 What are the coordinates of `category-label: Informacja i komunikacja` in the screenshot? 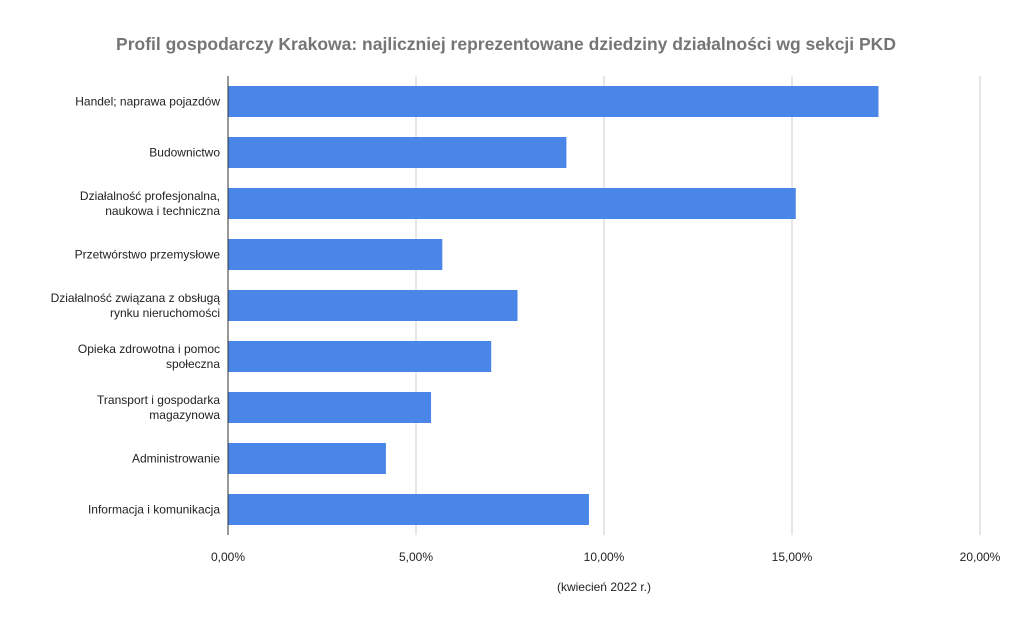 It's located at (154, 510).